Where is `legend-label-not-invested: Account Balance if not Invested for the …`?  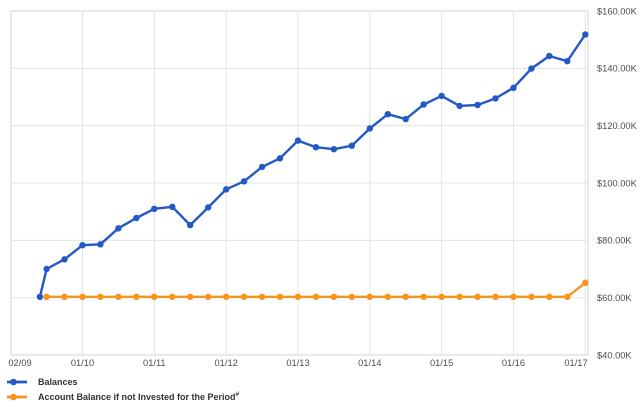 legend-label-not-invested: Account Balance if not Invested for the … is located at coordinates (139, 396).